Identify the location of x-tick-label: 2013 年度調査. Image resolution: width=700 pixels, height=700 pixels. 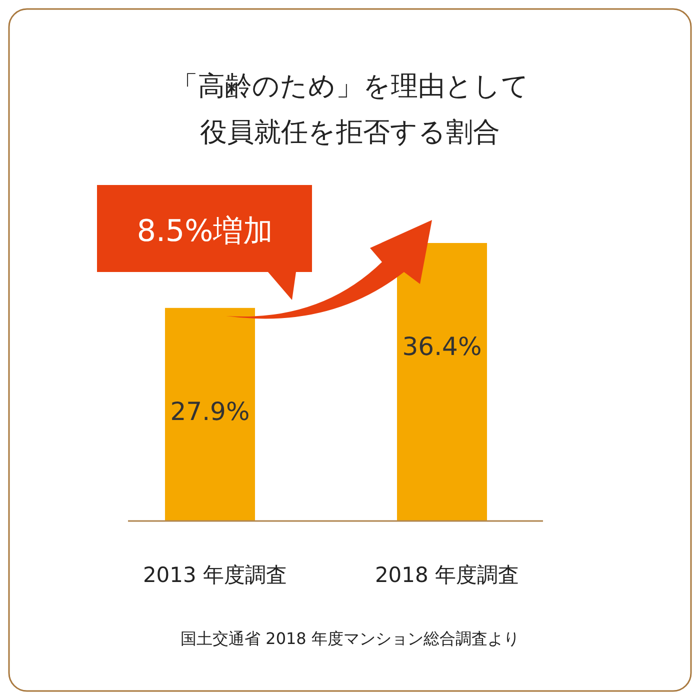
(215, 575).